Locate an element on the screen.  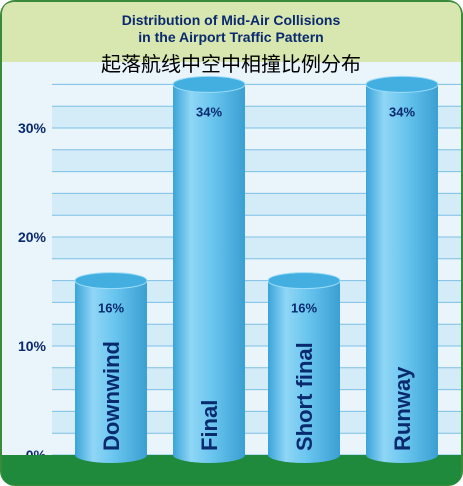
y-tick-label: 10% is located at coordinates (32, 346).